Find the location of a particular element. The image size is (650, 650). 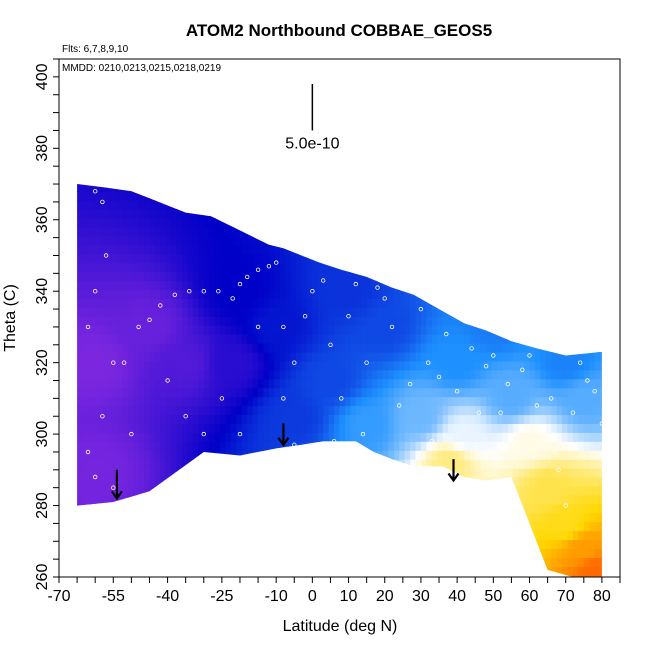

profile-arrow is located at coordinates (283, 435).